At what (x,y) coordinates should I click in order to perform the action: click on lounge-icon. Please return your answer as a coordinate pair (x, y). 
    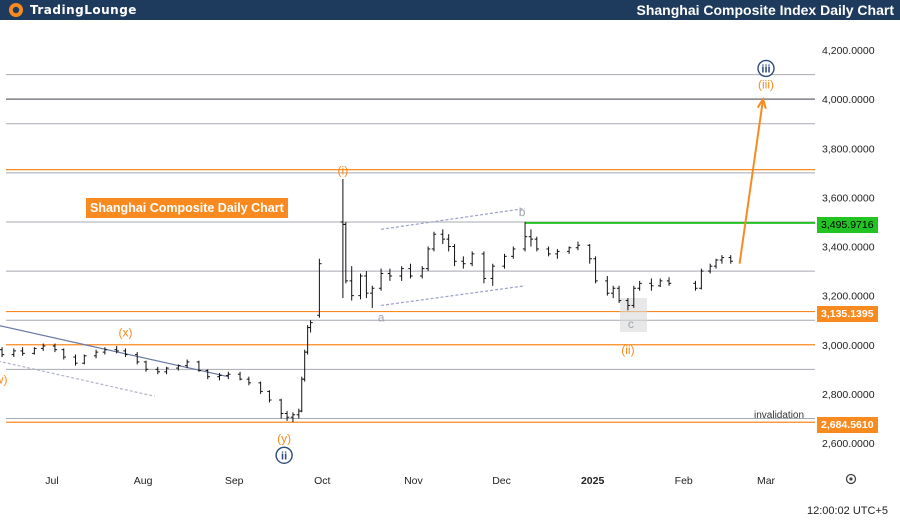
    Looking at the image, I should click on (16, 10).